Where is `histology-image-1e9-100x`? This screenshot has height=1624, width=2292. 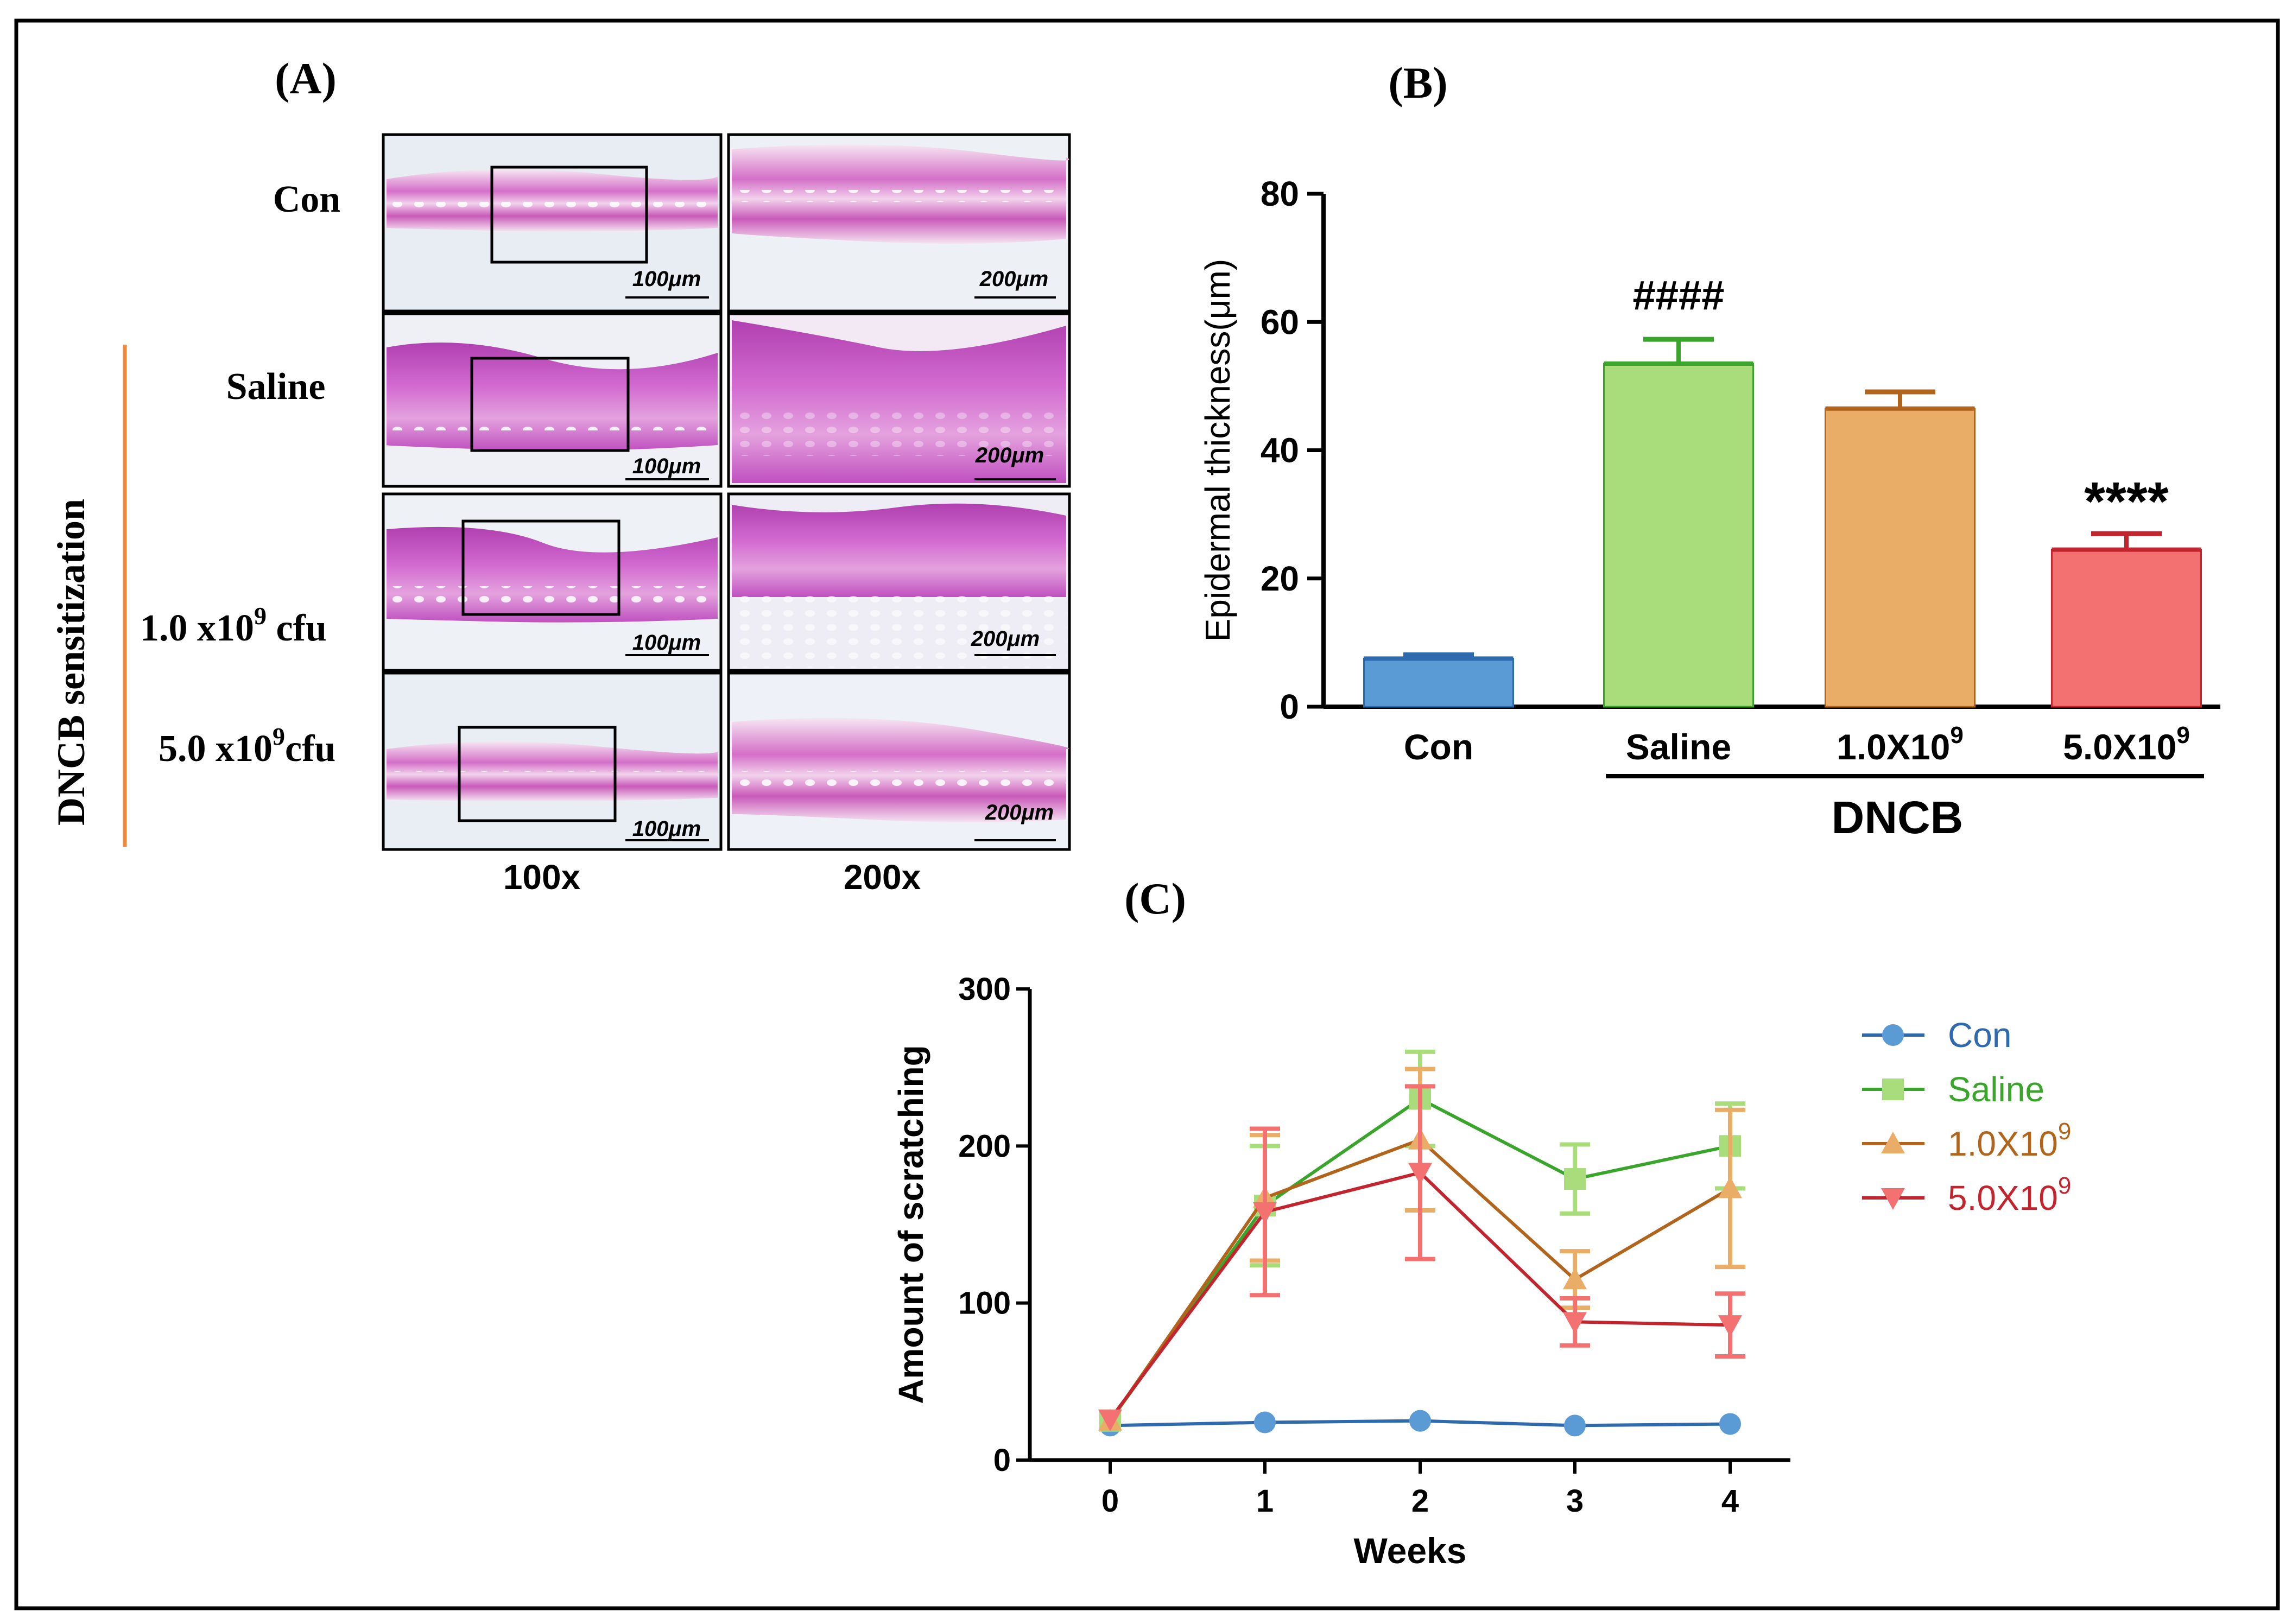 histology-image-1e9-100x is located at coordinates (552, 582).